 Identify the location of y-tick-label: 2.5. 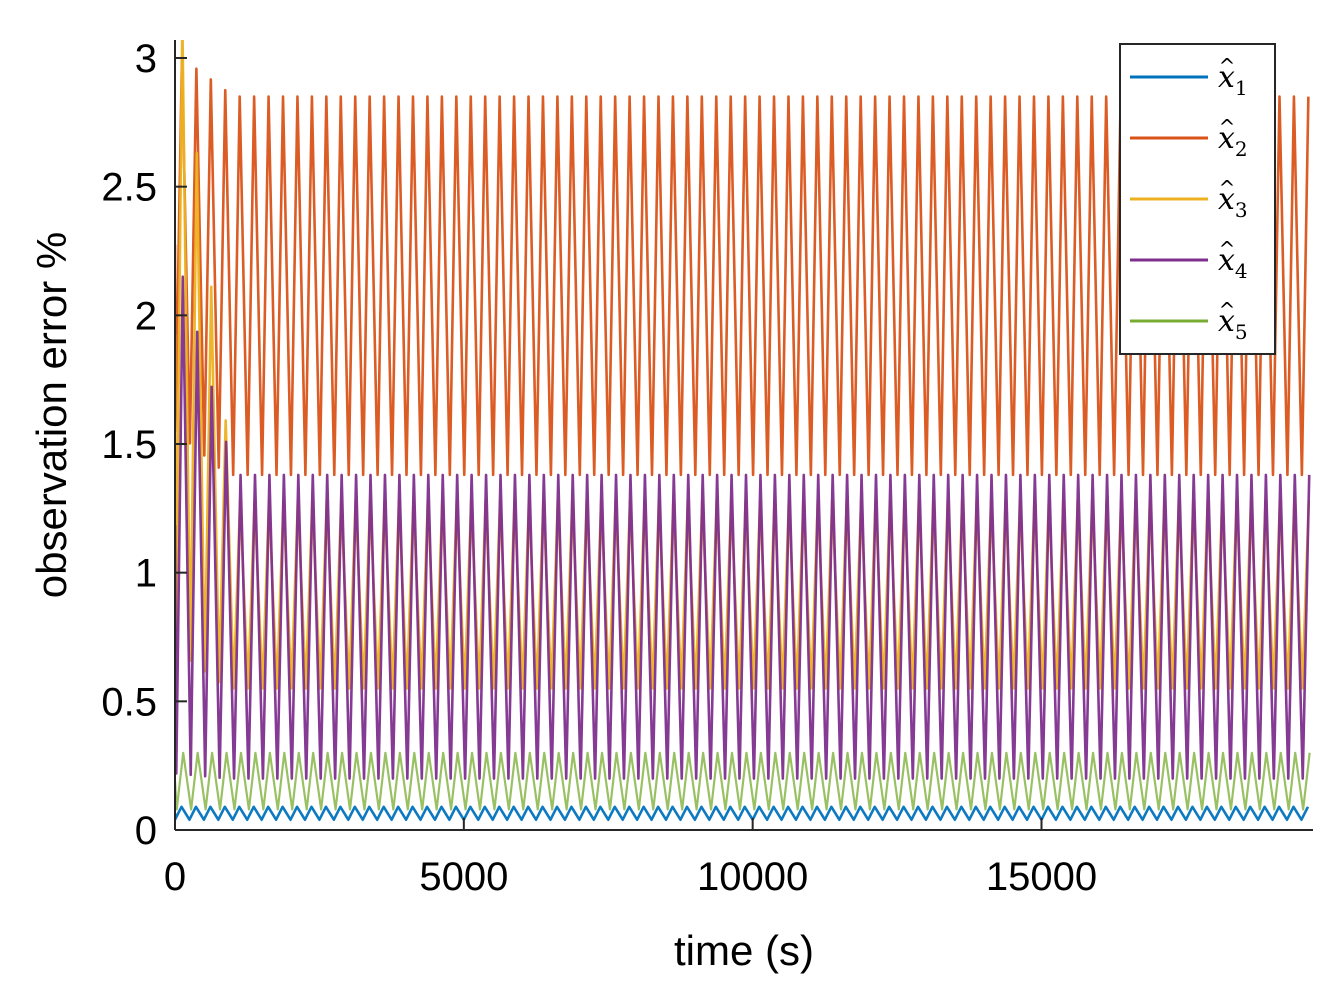
(129, 188).